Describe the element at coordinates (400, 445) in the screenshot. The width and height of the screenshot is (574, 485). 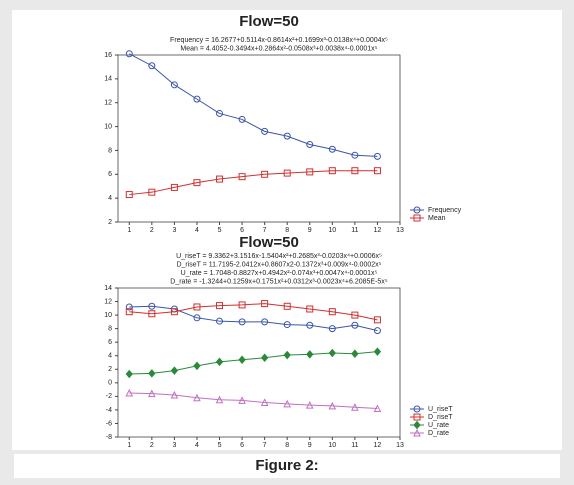
I see `x-tick-label: 13` at that location.